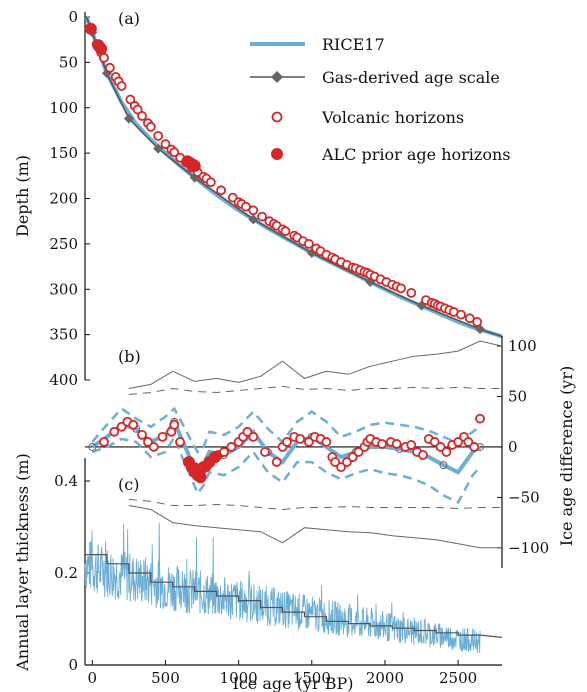  I want to click on panel-b-y-tick-label: 0, so click(513, 447).